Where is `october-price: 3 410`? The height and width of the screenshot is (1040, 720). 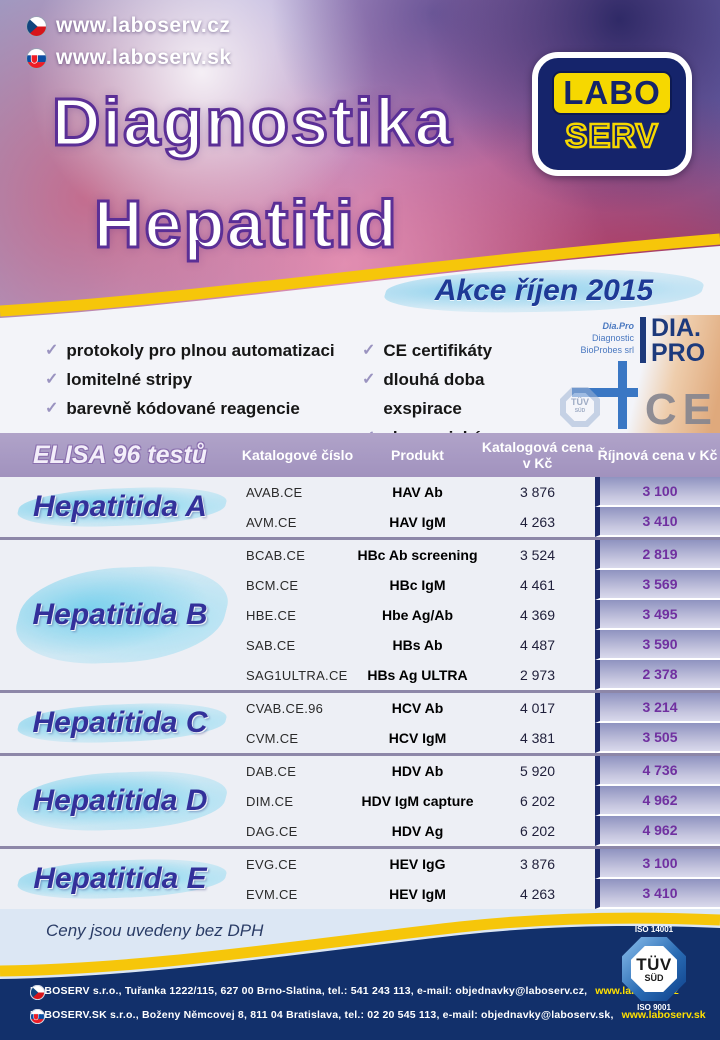 october-price: 3 410 is located at coordinates (657, 894).